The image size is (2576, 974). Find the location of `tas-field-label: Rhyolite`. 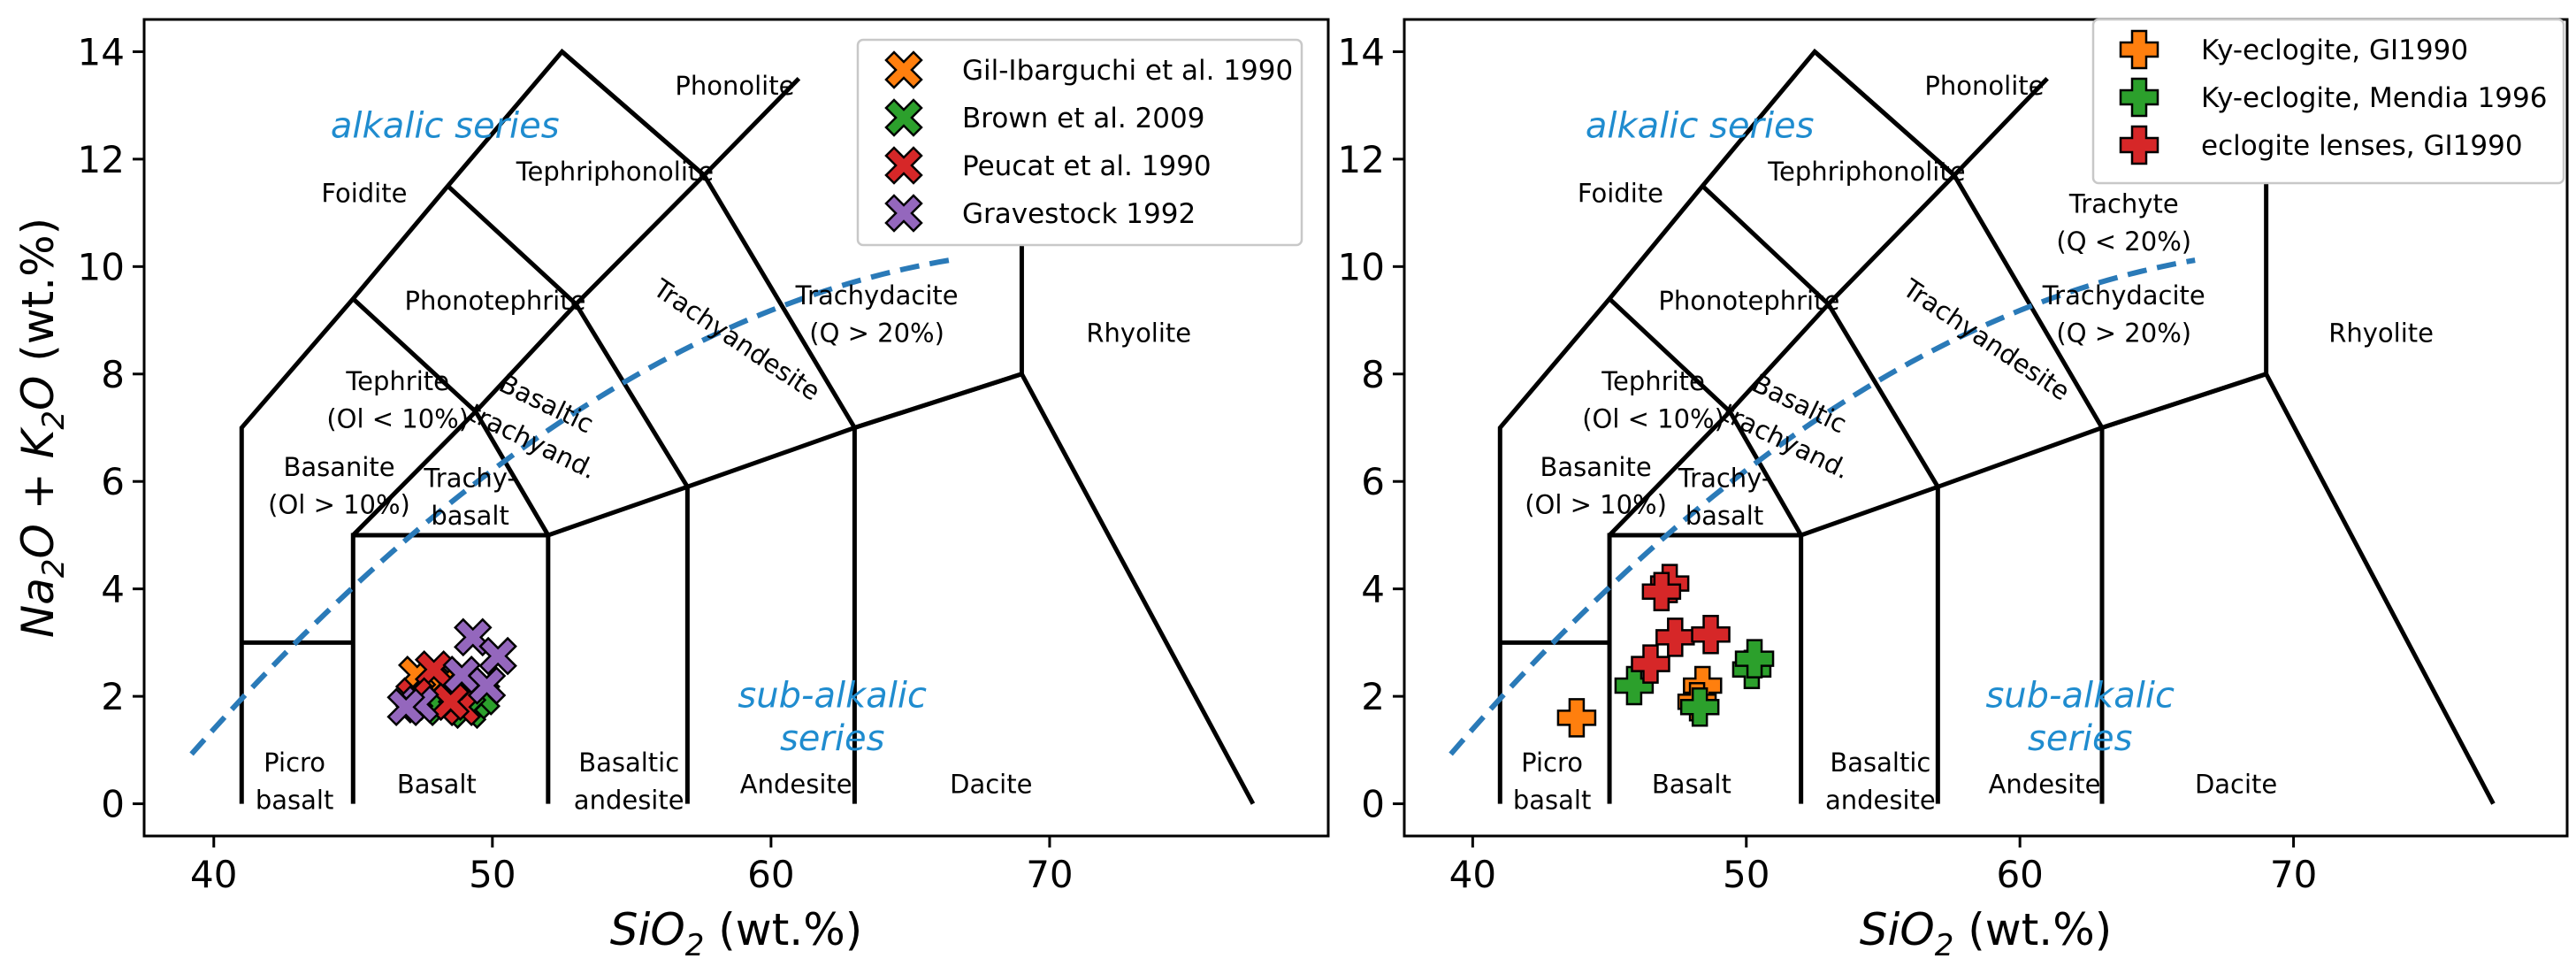

tas-field-label: Rhyolite is located at coordinates (1138, 333).